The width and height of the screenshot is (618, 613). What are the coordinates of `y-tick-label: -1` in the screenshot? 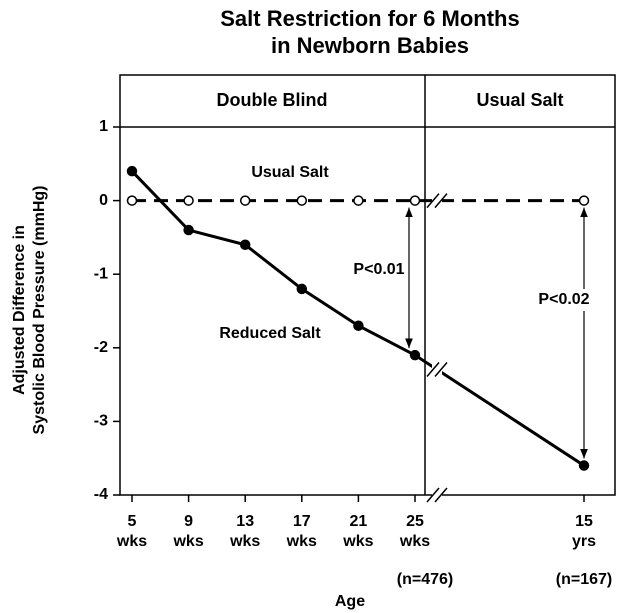 It's located at (101, 273).